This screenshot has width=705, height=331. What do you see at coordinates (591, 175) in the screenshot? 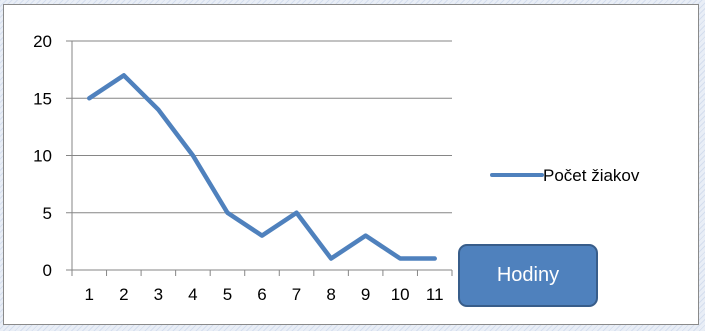
I see `legend-label: Počet žiakov` at bounding box center [591, 175].